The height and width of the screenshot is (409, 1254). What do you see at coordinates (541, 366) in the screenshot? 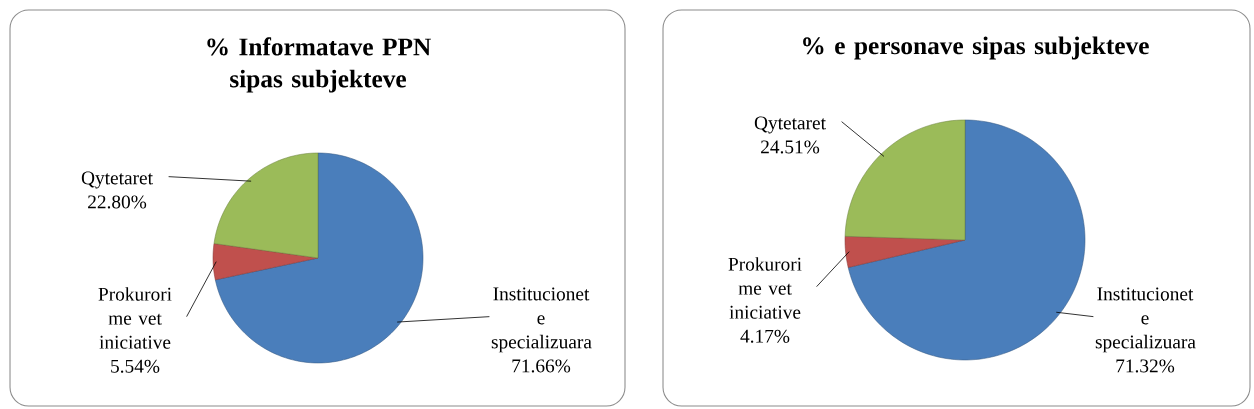
I see `data-label: 71.66%` at bounding box center [541, 366].